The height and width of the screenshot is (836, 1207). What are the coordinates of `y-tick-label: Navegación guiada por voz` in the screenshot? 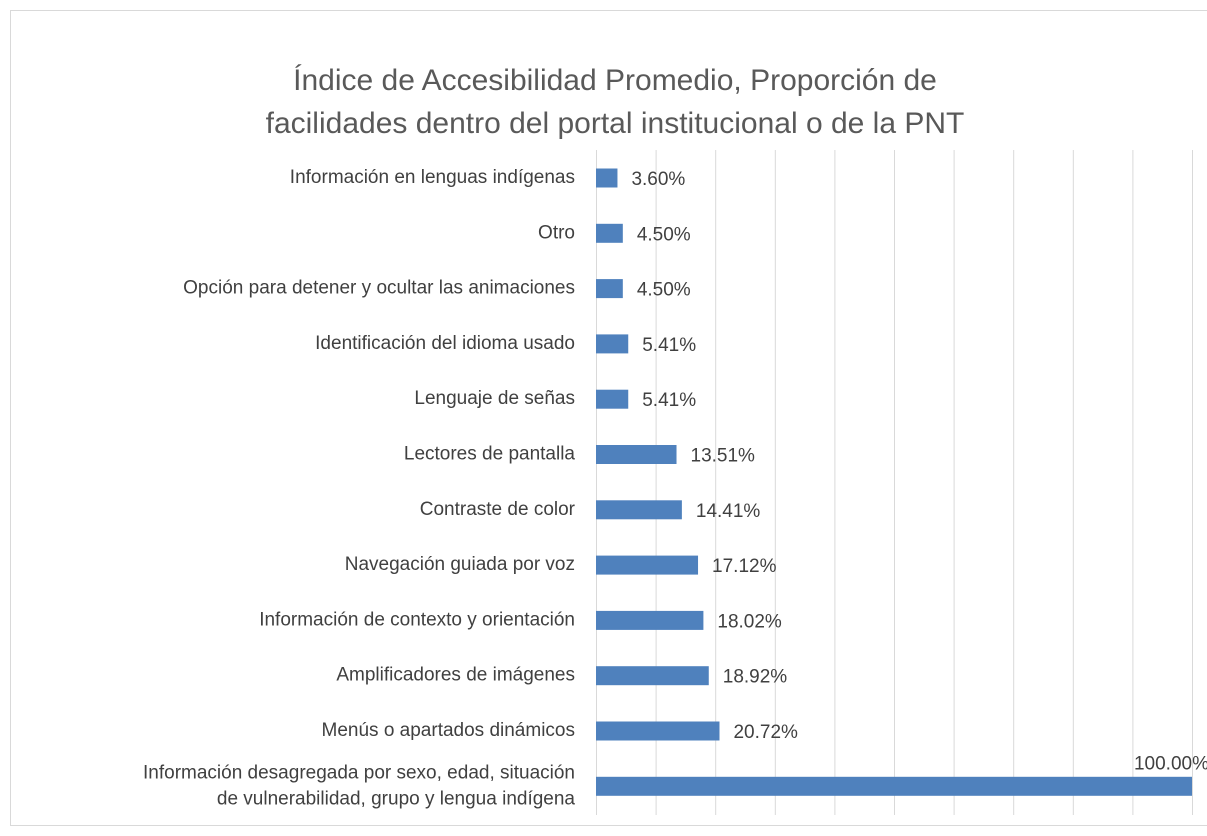 It's located at (460, 564).